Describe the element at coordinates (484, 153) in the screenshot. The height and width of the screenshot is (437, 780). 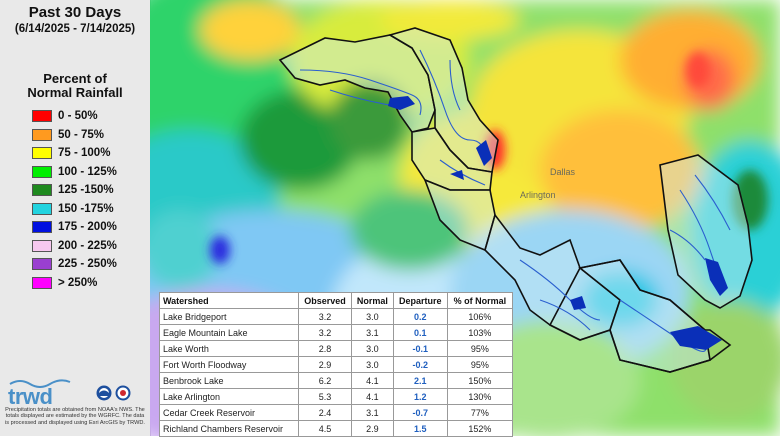
I see `eagle-mountain-reservoir` at that location.